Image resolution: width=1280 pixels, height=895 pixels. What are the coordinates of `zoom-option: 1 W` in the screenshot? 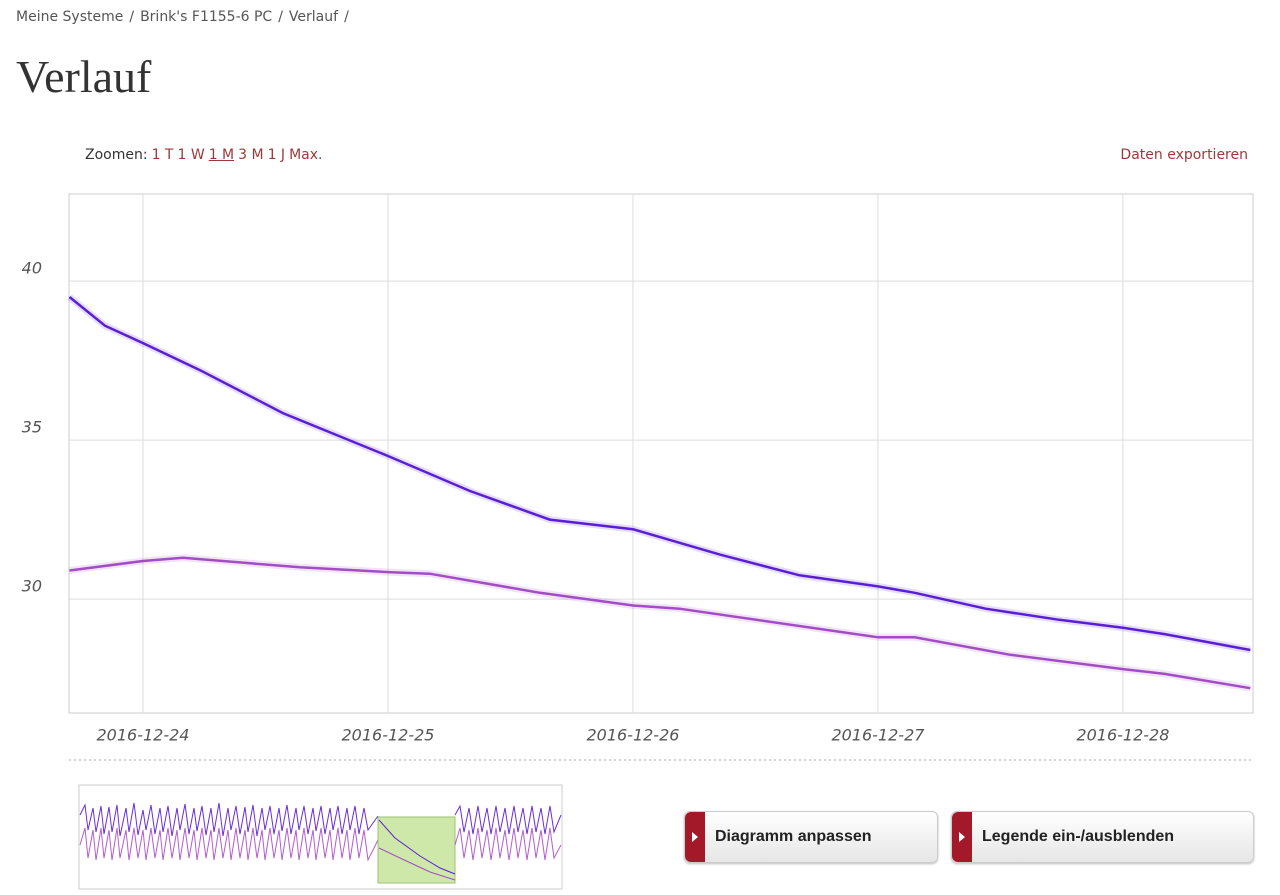 It's located at (191, 155).